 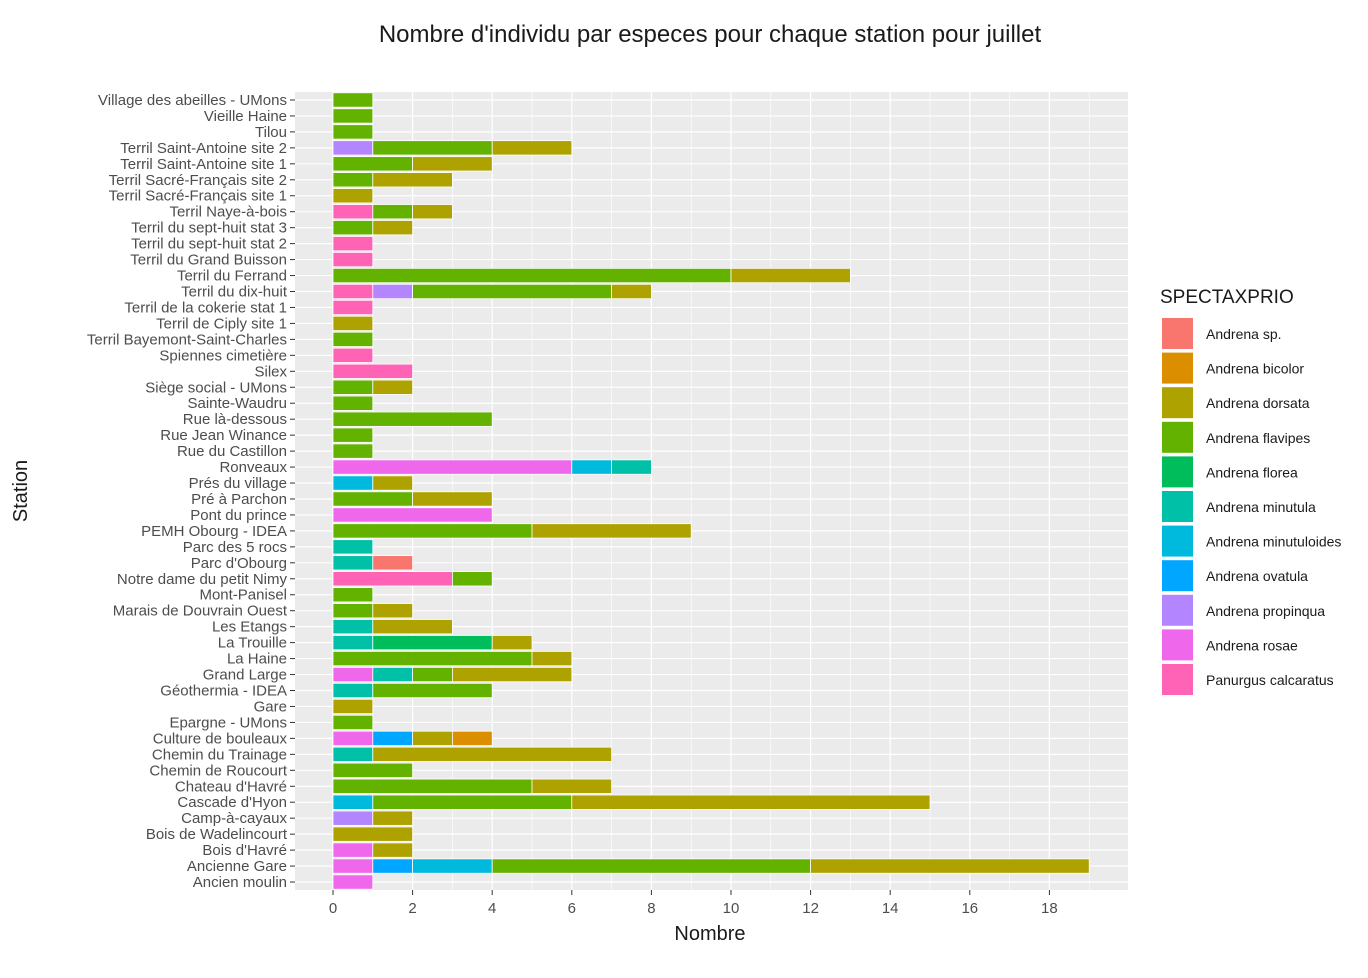 What do you see at coordinates (731, 908) in the screenshot?
I see `x-tick-label: 10` at bounding box center [731, 908].